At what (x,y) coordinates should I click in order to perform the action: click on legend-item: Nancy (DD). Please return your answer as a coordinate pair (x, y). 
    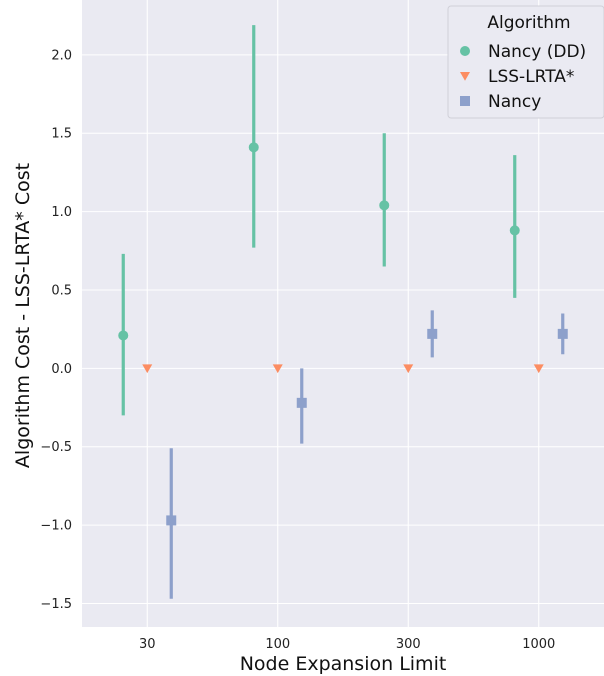
    Looking at the image, I should click on (523, 52).